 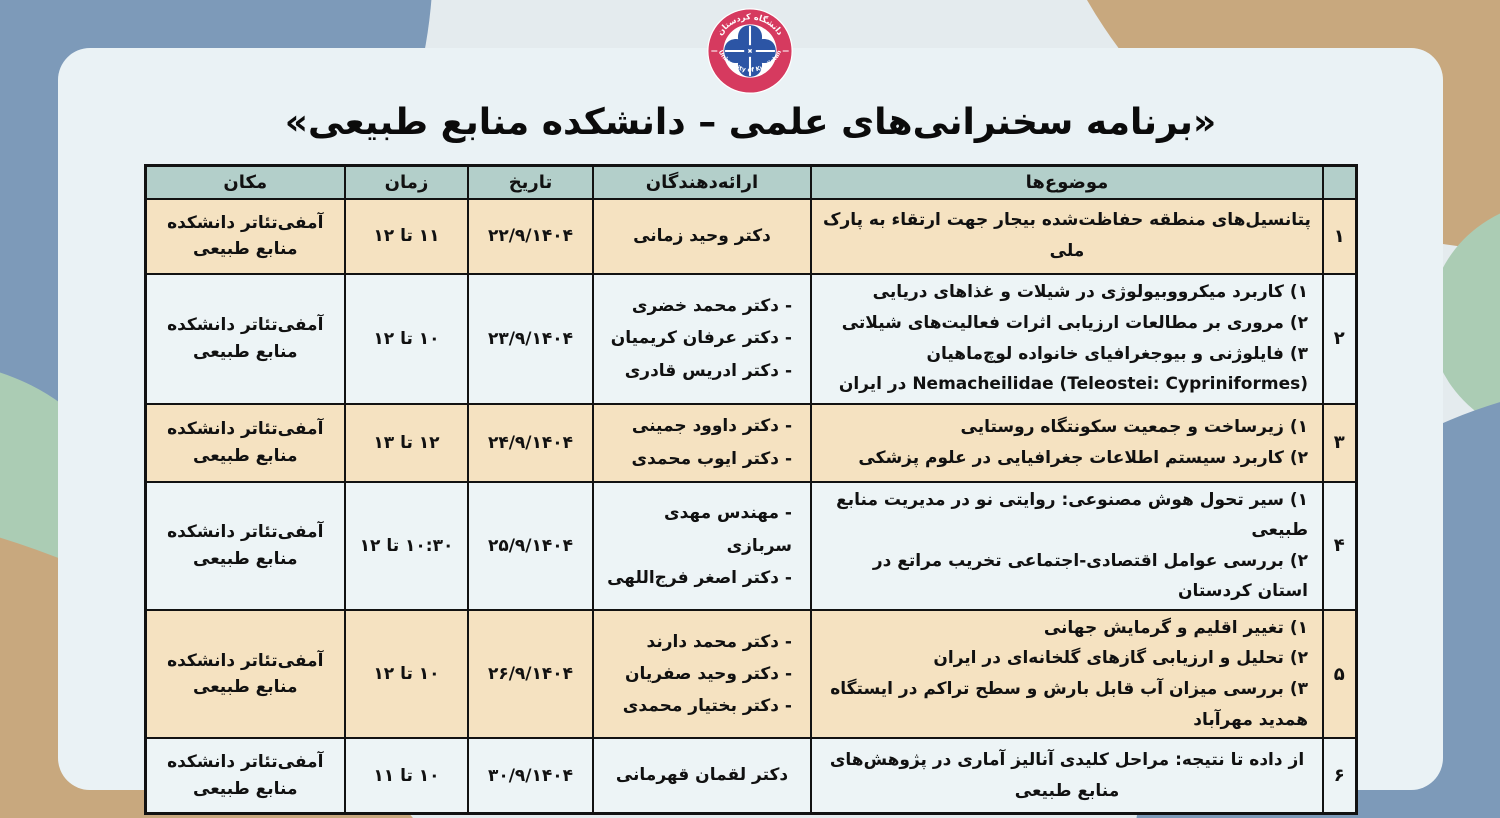 I want to click on date-cell: ۲۶/۹/۱۴۰۴, so click(x=530, y=674).